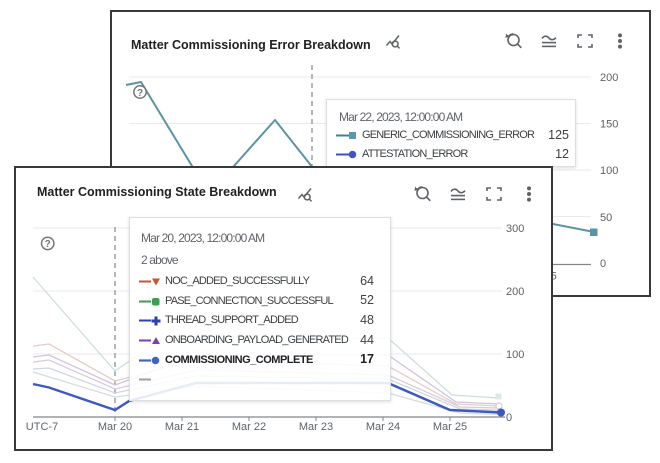 The width and height of the screenshot is (660, 463). I want to click on svg-text: Mar 22, so click(249, 427).